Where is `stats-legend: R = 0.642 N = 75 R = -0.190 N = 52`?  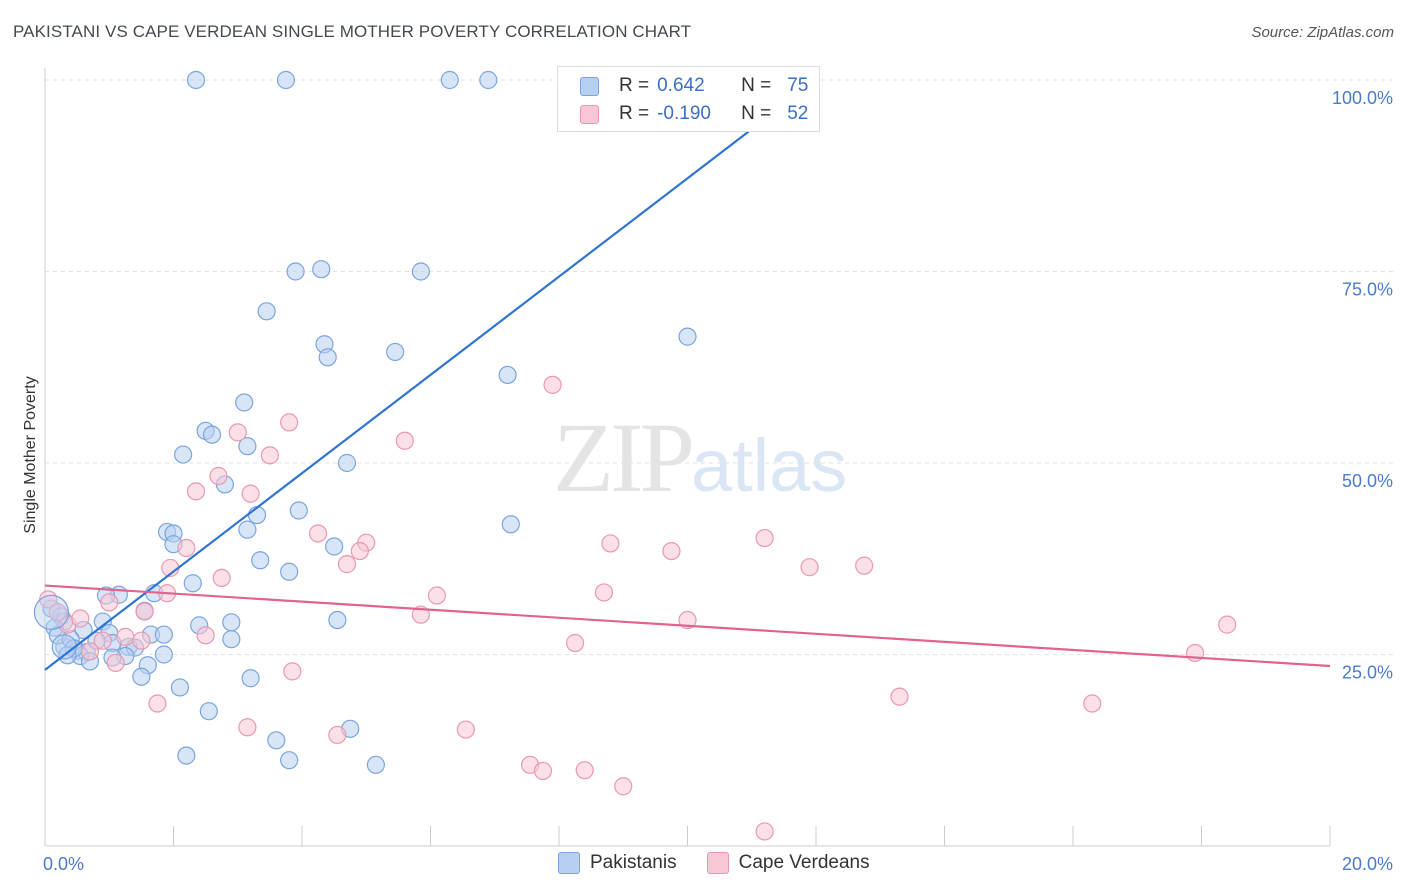 stats-legend: R = 0.642 N = 75 R = -0.190 N = 52 is located at coordinates (688, 99).